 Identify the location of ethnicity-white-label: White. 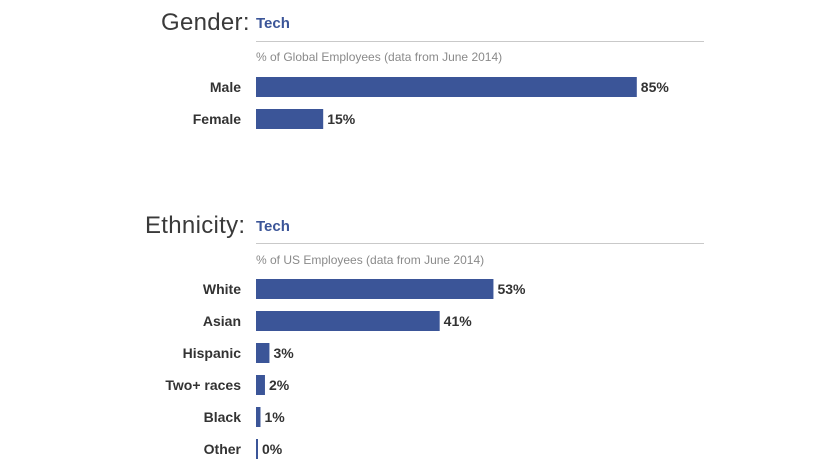
(222, 289).